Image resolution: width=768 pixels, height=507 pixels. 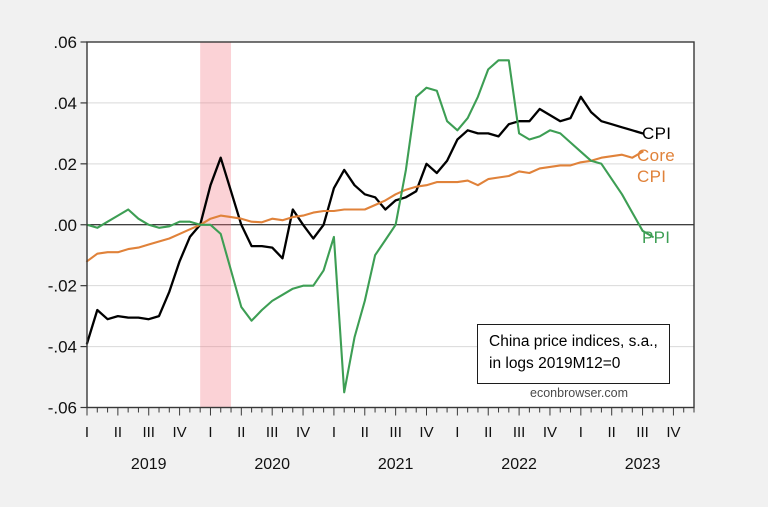 What do you see at coordinates (656, 155) in the screenshot?
I see `core-cpi-series-label-line1: Core` at bounding box center [656, 155].